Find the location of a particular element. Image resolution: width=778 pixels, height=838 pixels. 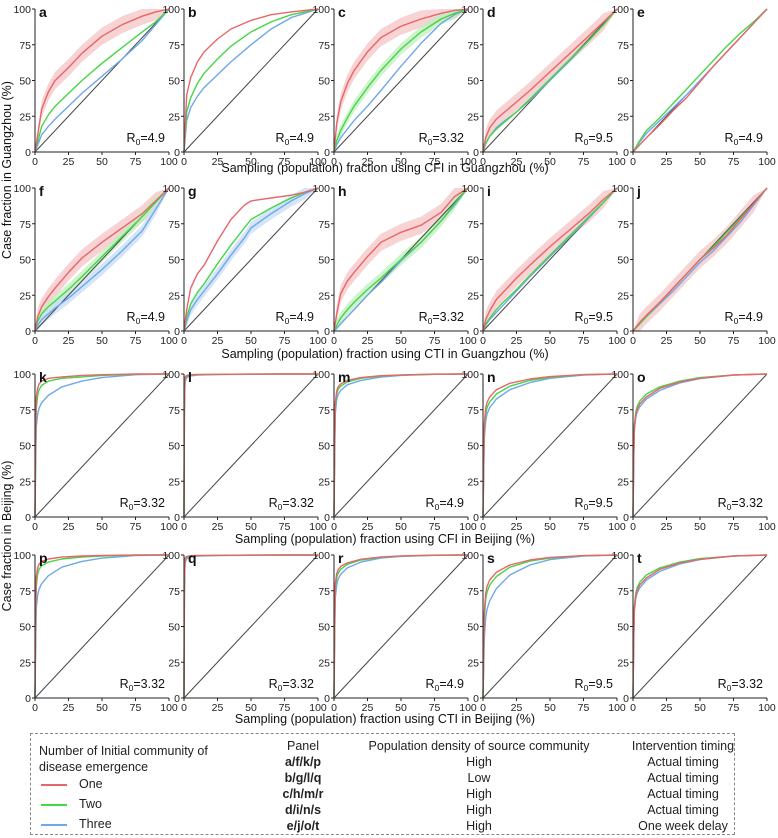

diagonal-line-b is located at coordinates (251, 80).